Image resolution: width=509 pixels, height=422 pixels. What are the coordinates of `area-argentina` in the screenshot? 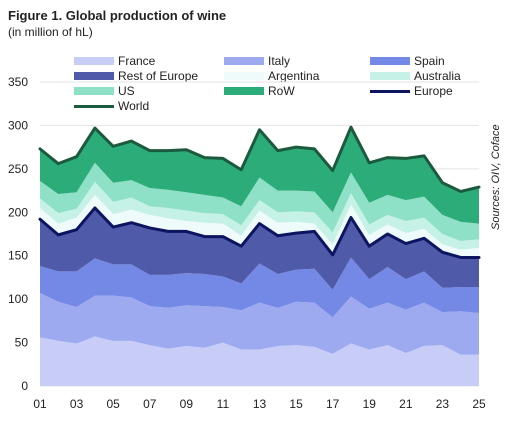 It's located at (259, 226).